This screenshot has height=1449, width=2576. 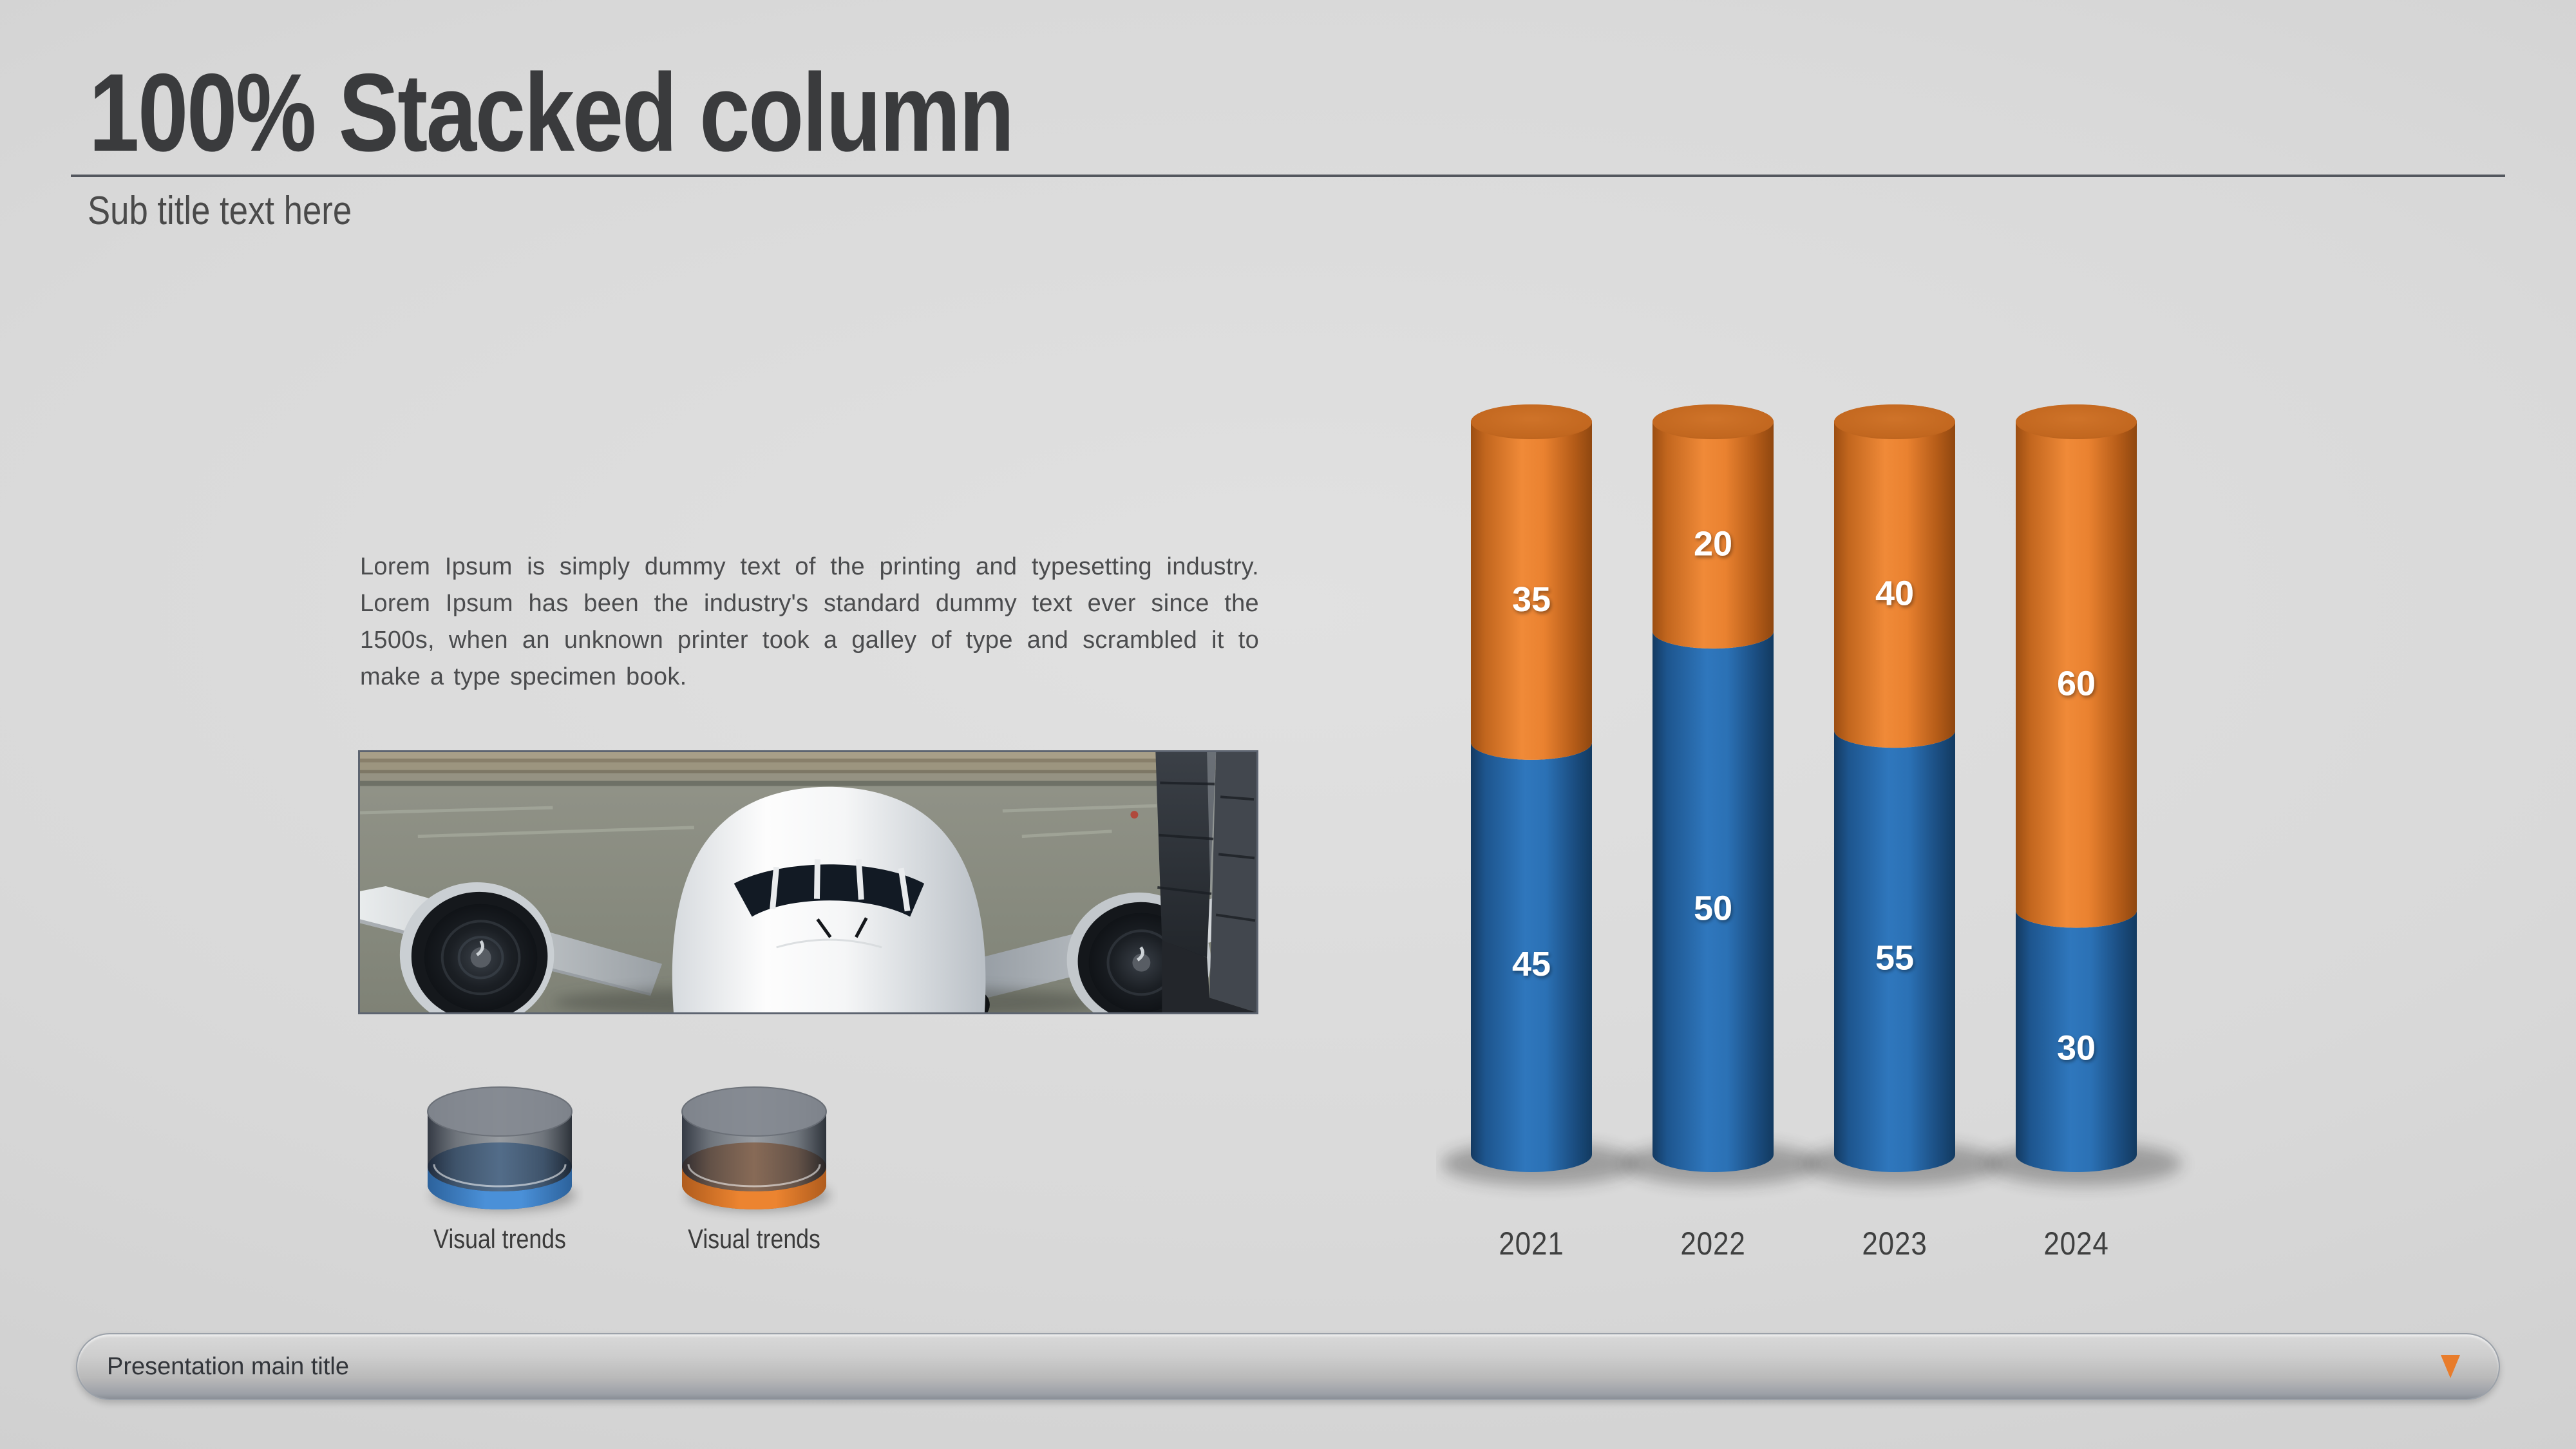 I want to click on title-divider, so click(x=1288, y=176).